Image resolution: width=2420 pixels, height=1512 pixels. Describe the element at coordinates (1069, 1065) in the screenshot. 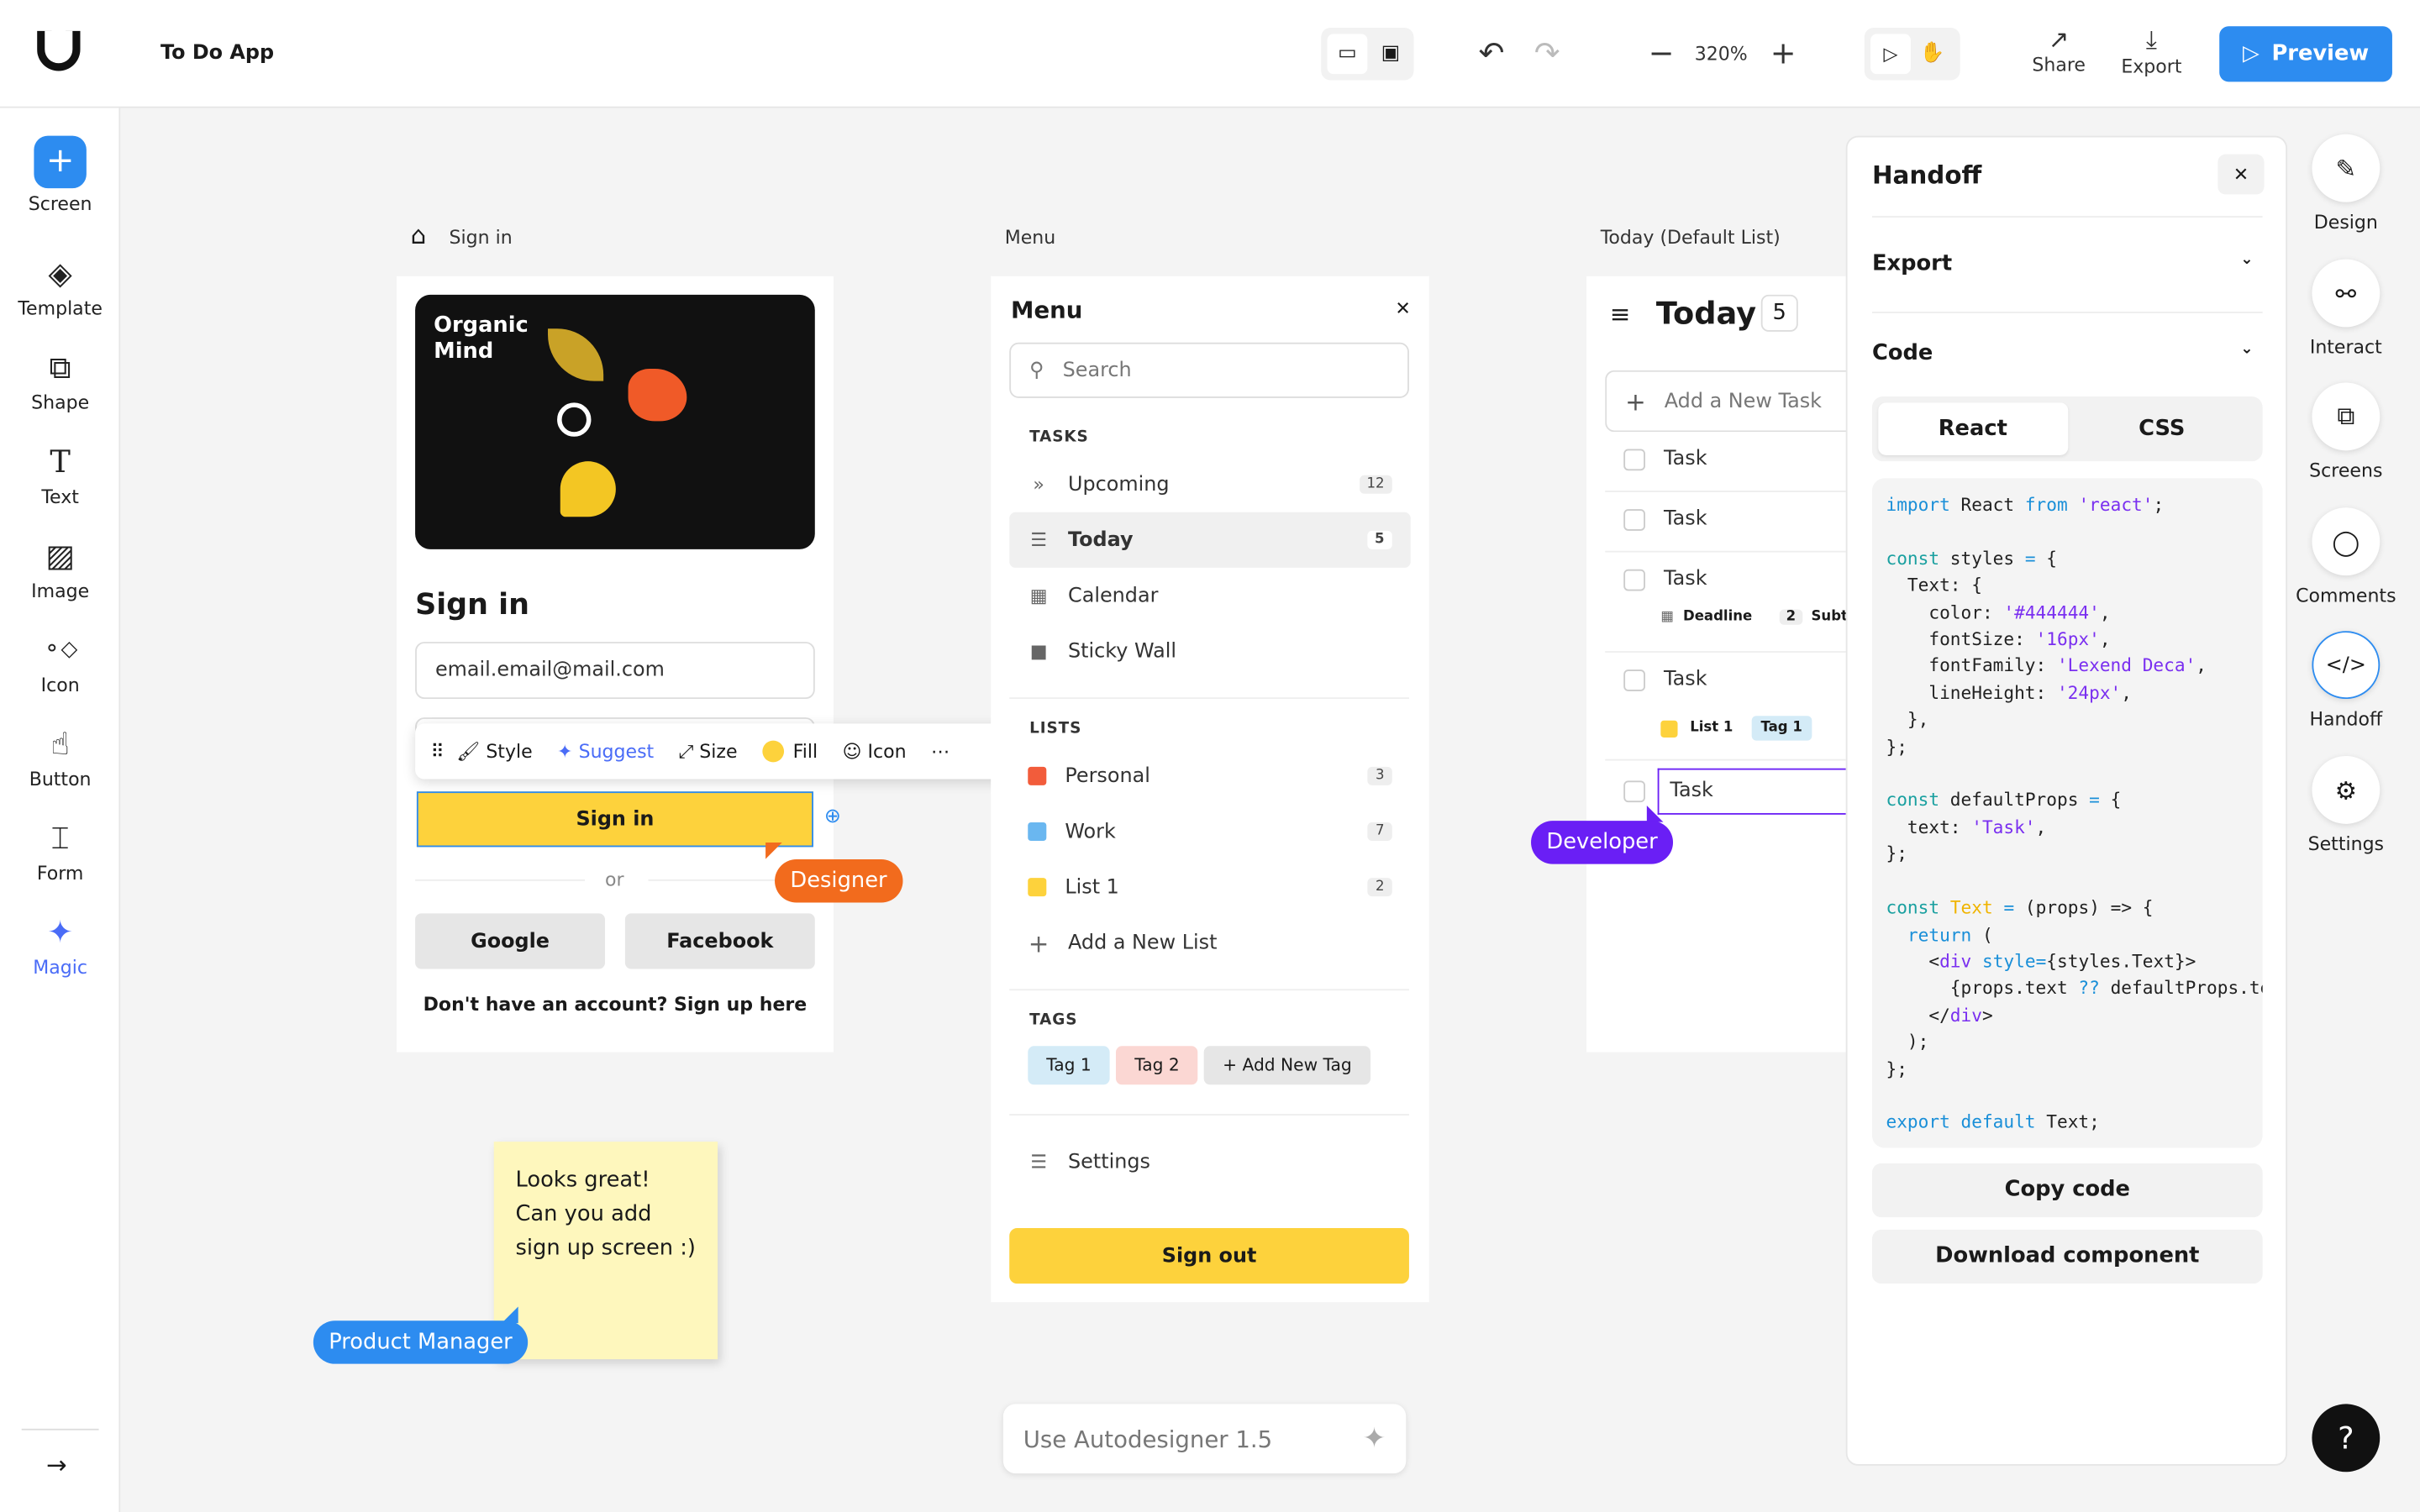

I see `tag-1: Tag 1` at that location.